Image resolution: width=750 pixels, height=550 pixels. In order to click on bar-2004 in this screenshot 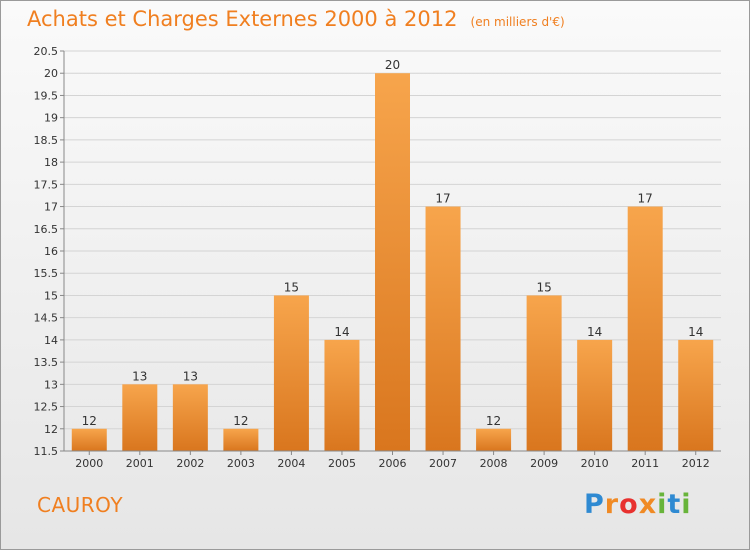, I will do `click(291, 373)`.